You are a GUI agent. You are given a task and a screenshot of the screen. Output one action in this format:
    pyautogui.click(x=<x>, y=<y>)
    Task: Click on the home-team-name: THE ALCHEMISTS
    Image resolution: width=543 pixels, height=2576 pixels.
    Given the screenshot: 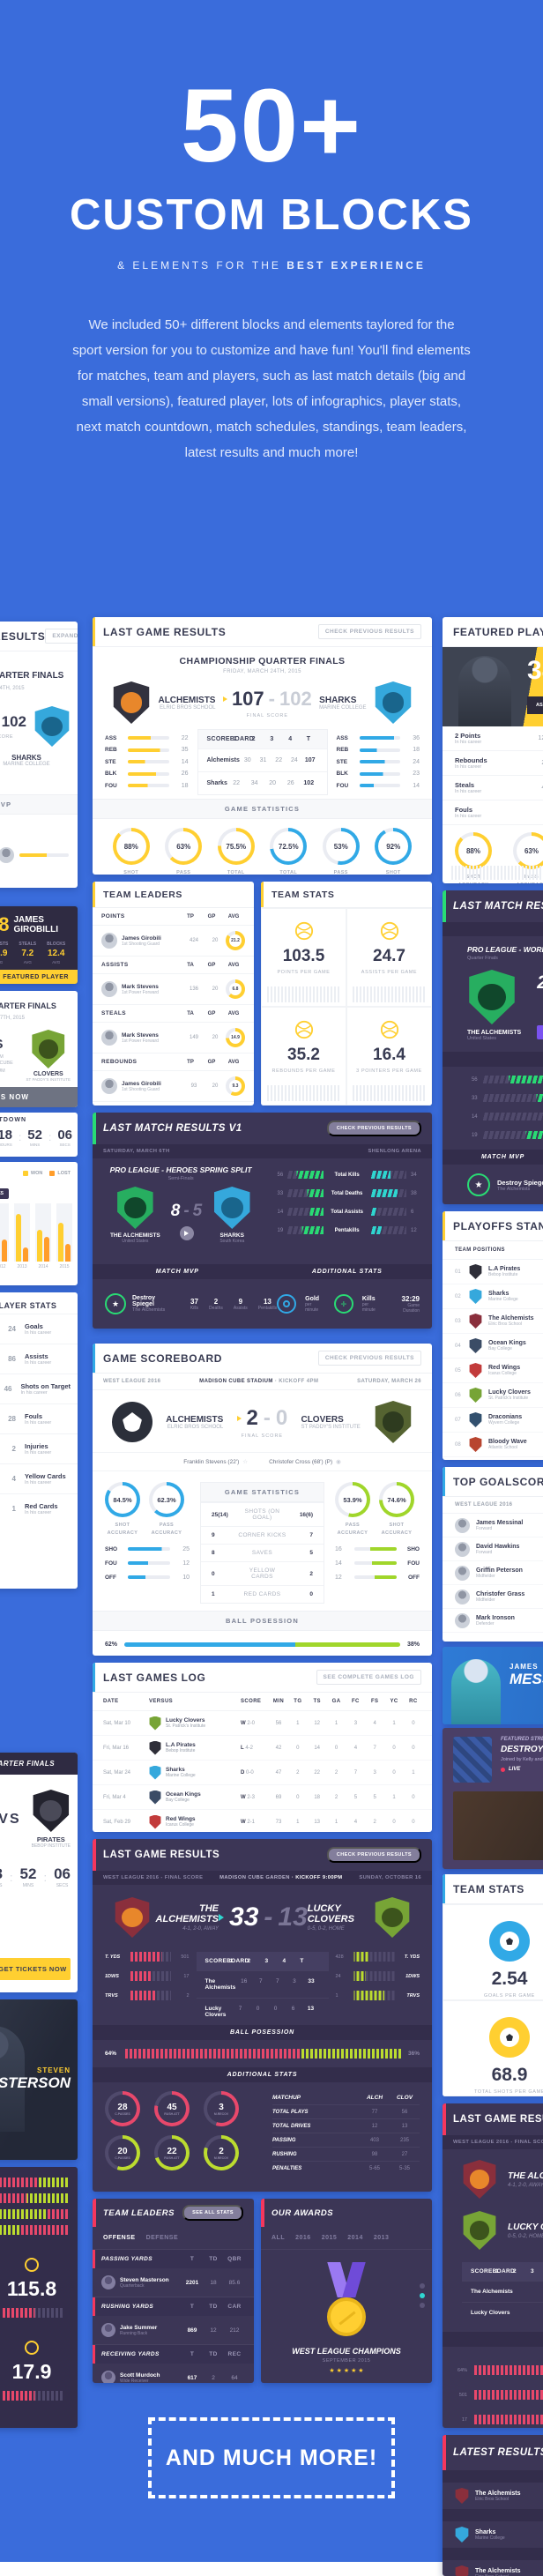 What is the action you would take?
    pyautogui.click(x=134, y=1235)
    